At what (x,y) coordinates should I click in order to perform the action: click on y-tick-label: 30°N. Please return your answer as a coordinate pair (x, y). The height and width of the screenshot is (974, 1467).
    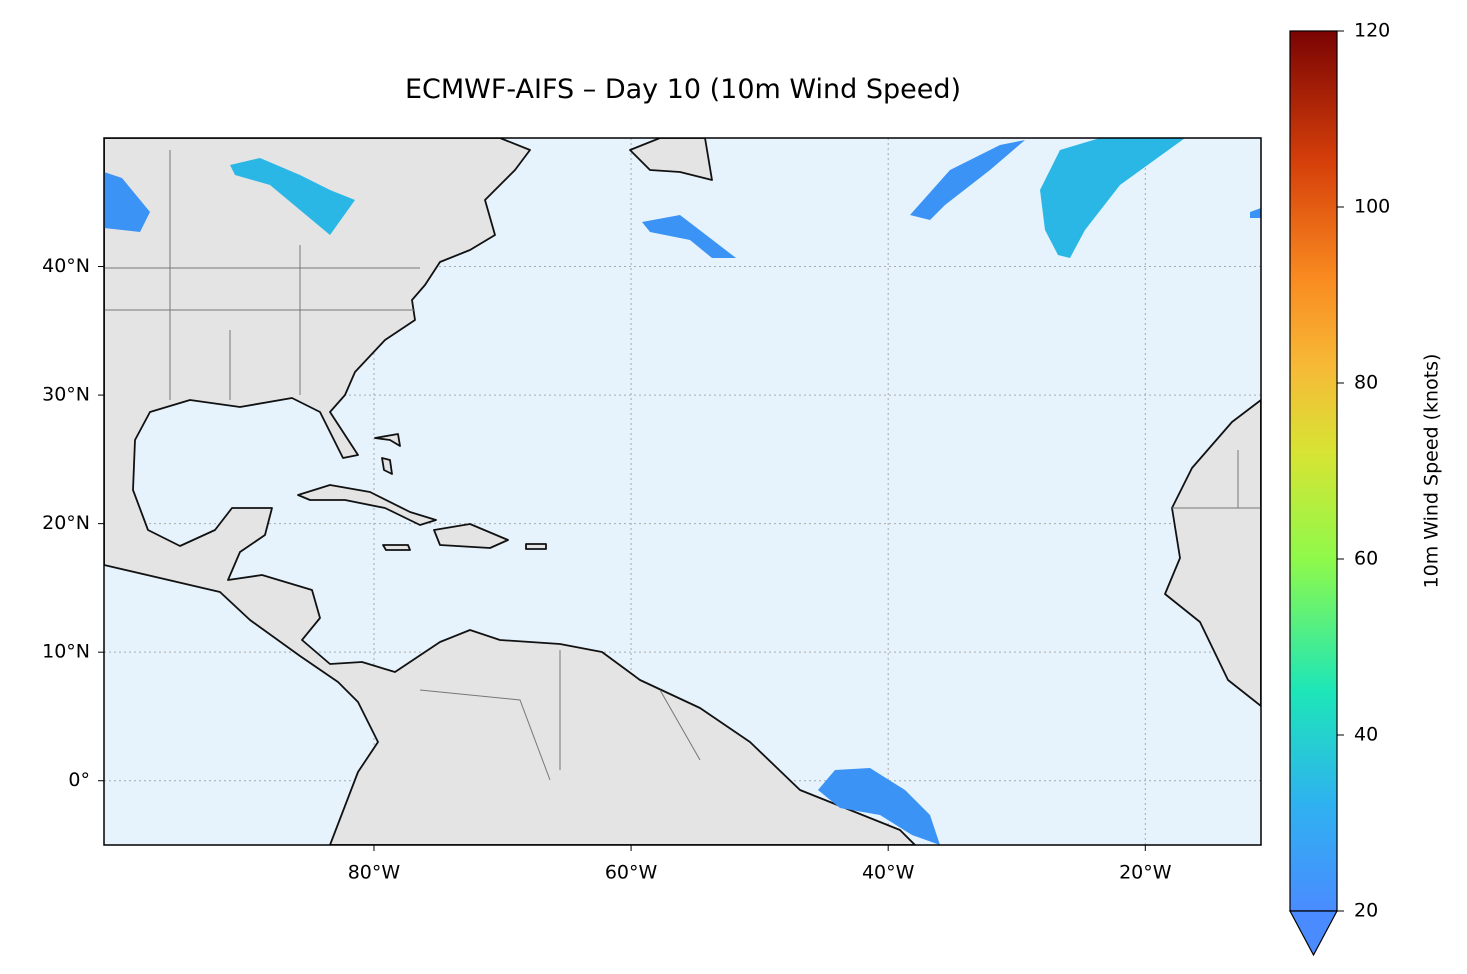
    Looking at the image, I should click on (66, 395).